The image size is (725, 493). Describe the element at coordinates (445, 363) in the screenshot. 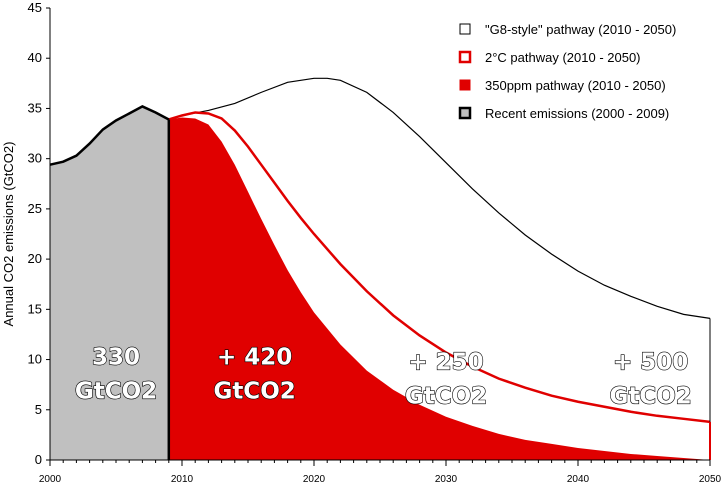

I see `area-annotation-line: + 250` at that location.